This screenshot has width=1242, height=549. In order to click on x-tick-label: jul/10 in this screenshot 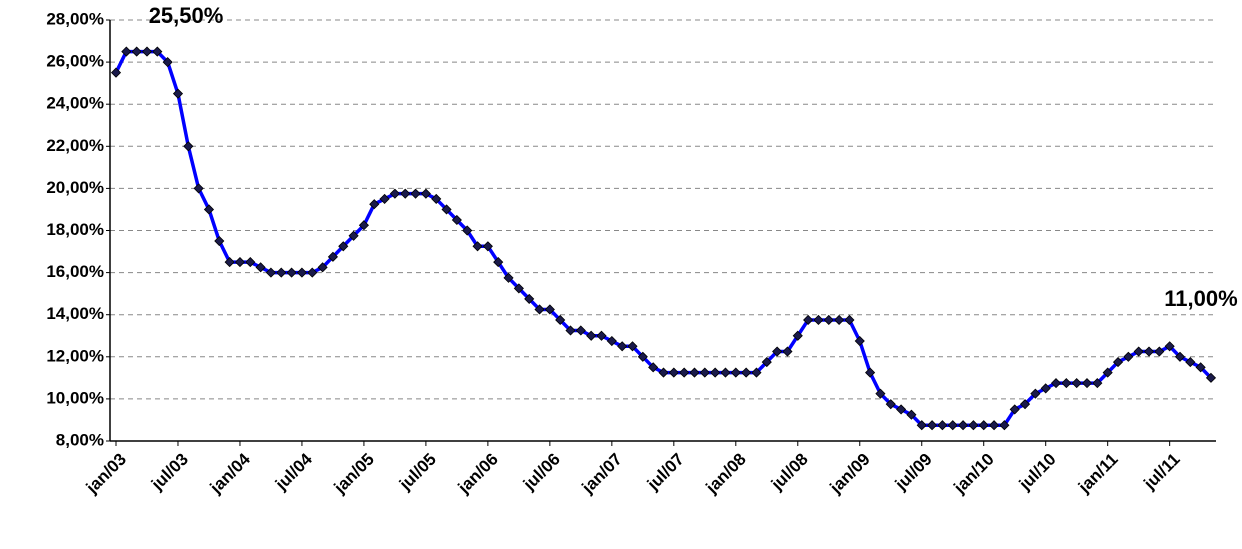, I will do `click(1037, 472)`.